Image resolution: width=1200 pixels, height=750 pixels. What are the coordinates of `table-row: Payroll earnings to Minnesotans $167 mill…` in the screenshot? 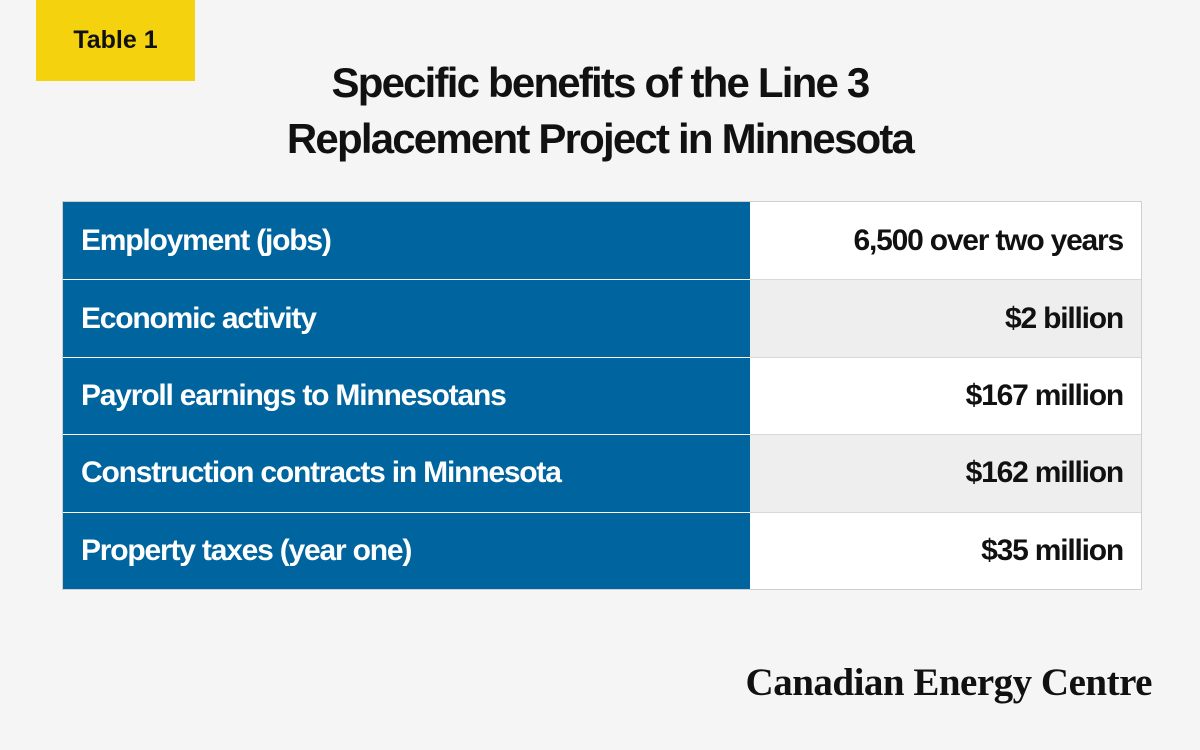 It's located at (602, 395).